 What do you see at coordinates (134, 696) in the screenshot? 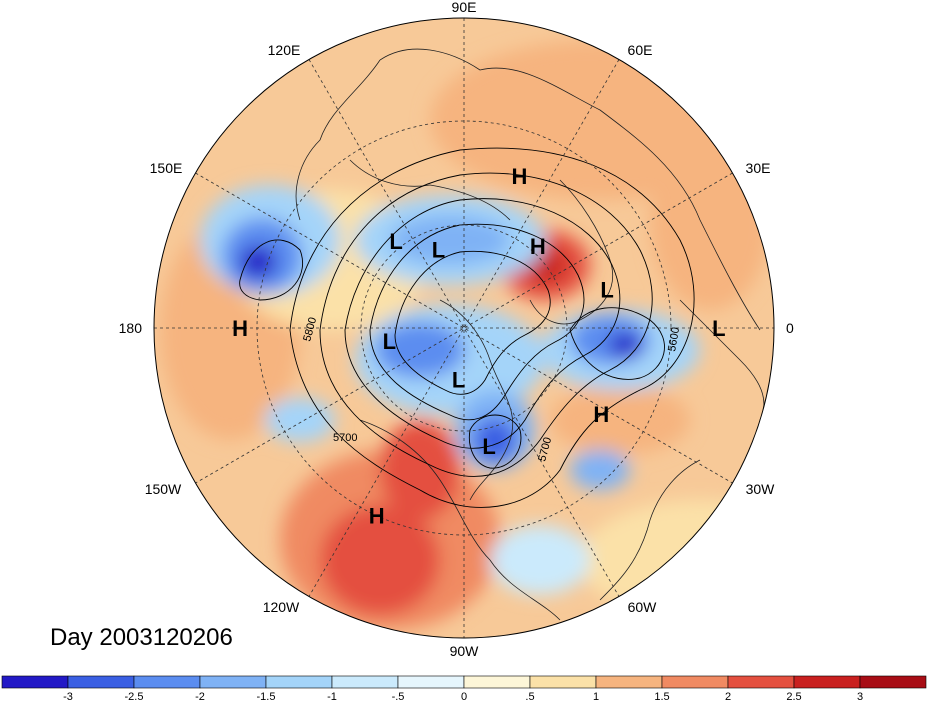
I see `colorbar-tick-label: -2.5` at bounding box center [134, 696].